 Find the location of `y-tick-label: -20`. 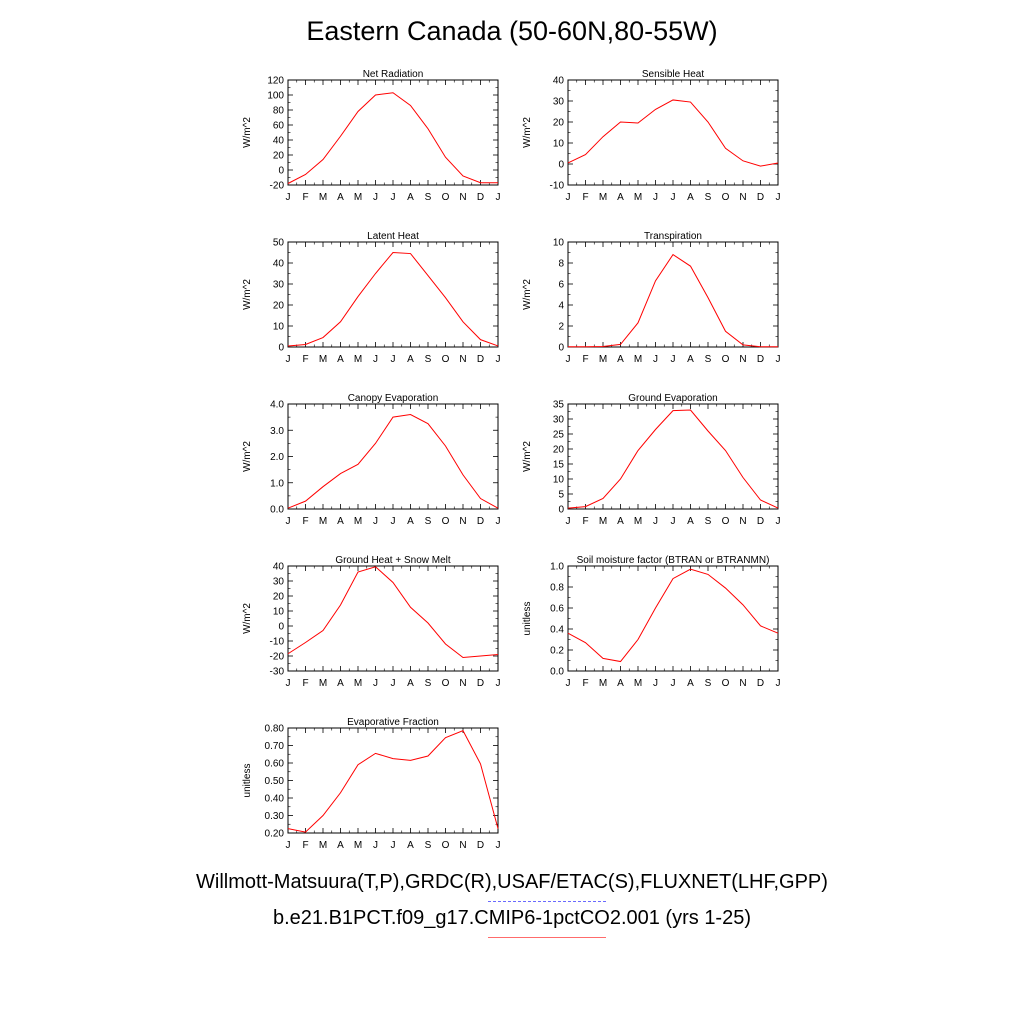

y-tick-label: -20 is located at coordinates (277, 186).